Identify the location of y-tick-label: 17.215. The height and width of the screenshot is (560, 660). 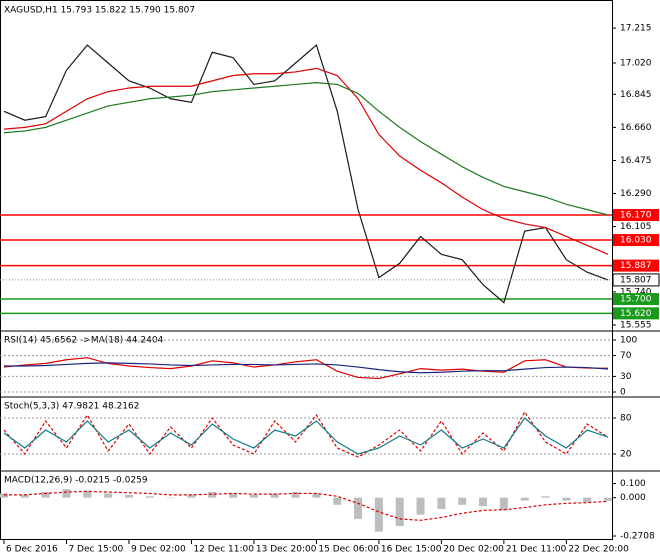
(636, 29).